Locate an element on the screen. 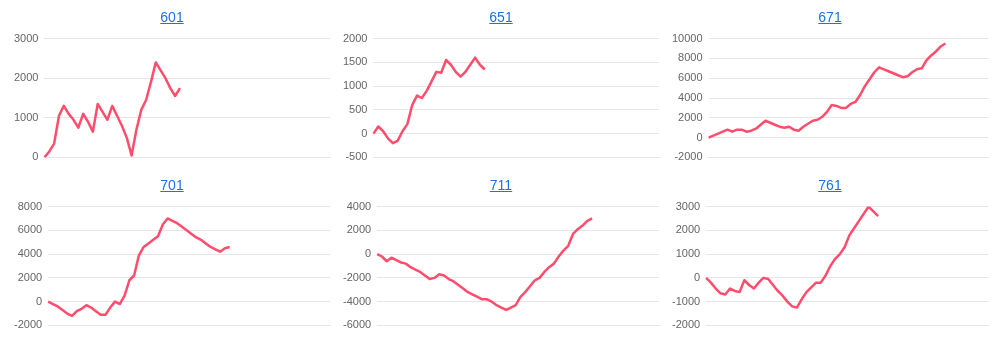 This screenshot has height=340, width=1002. y-tick-label: -500 is located at coordinates (356, 156).